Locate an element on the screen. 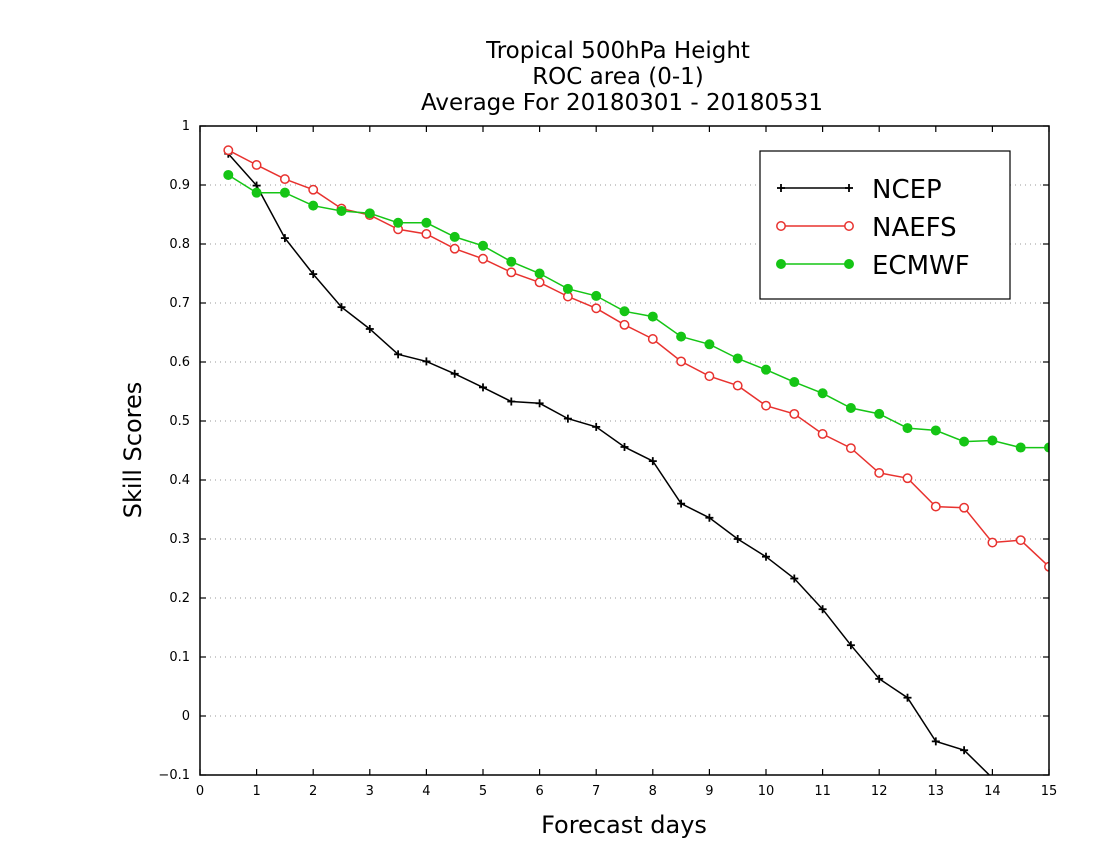  y-tick-label: 0.9 is located at coordinates (179, 185).